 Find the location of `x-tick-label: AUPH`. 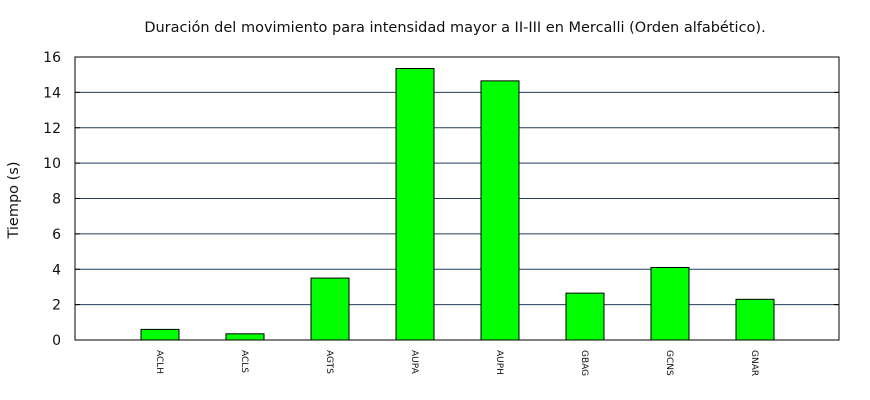

x-tick-label: AUPH is located at coordinates (499, 362).